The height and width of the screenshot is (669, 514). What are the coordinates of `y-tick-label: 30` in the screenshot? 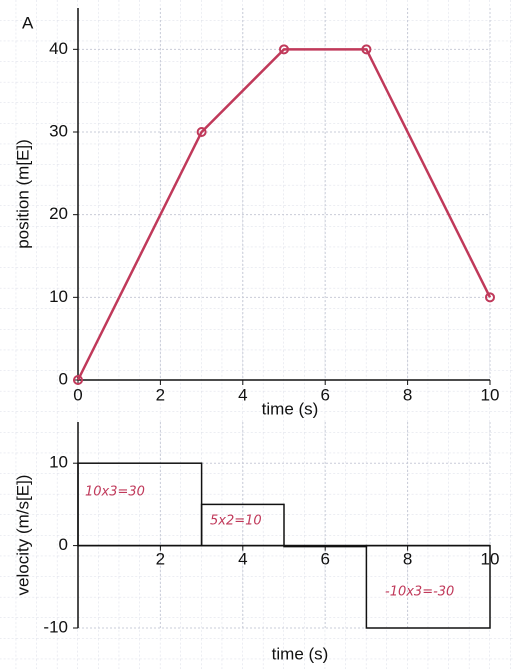 It's located at (58, 130).